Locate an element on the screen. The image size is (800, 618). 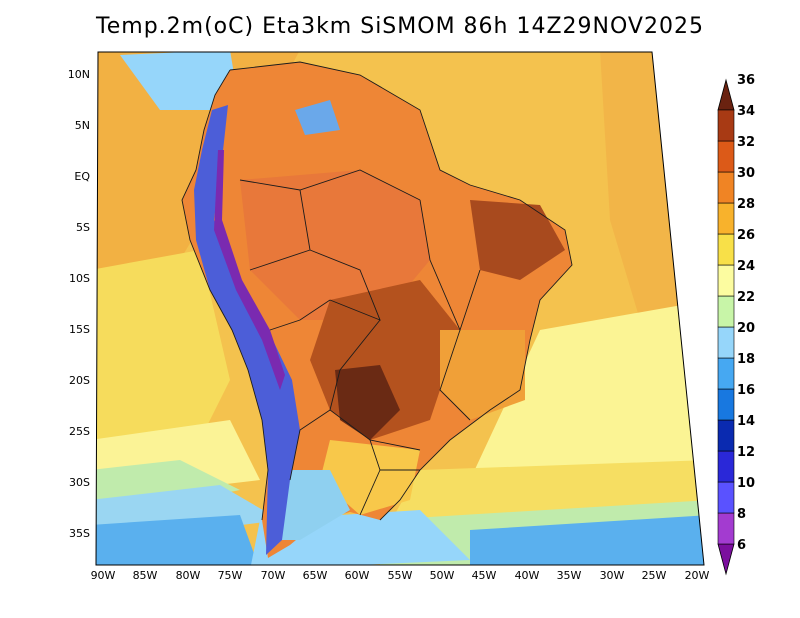
atlantic-cold is located at coordinates (587, 540).